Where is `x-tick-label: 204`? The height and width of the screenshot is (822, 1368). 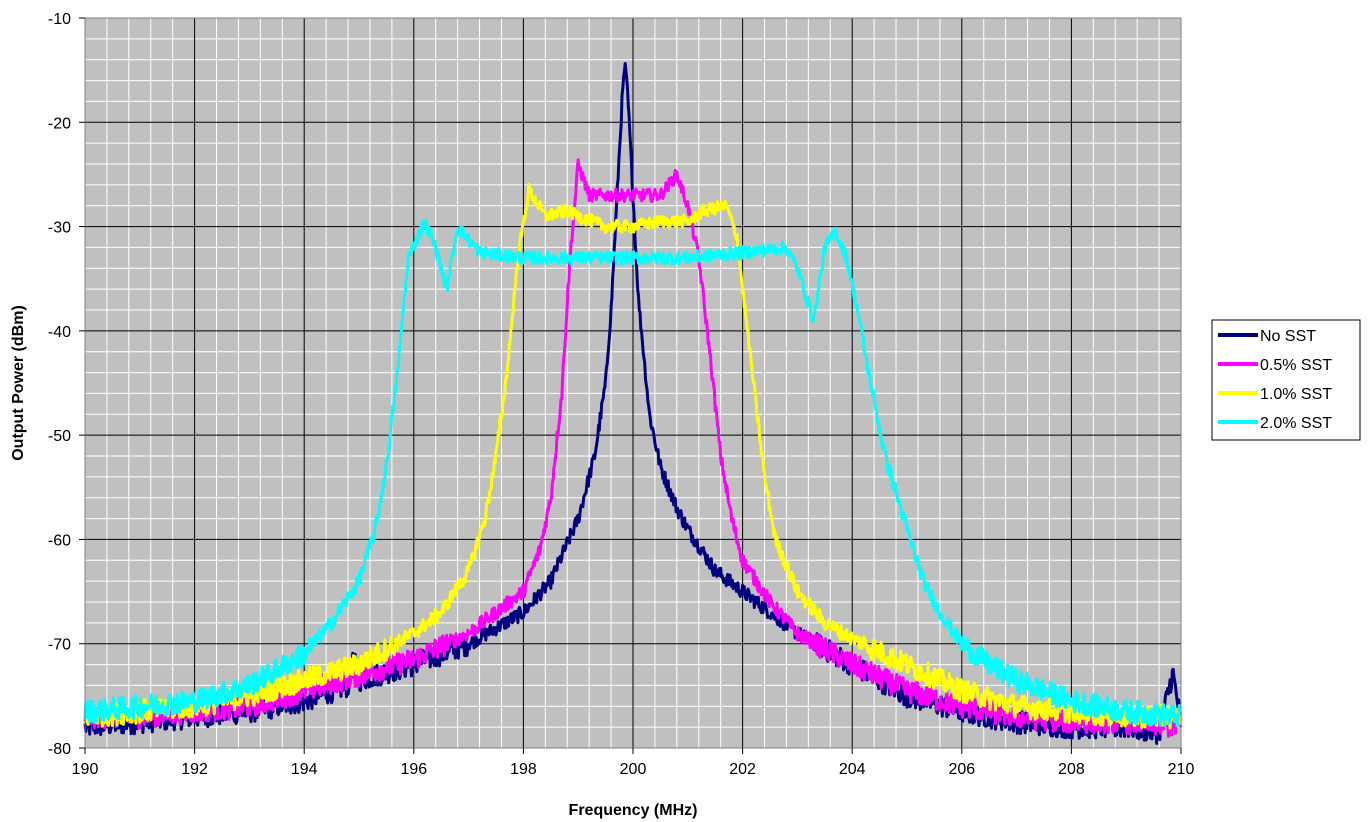 x-tick-label: 204 is located at coordinates (852, 769).